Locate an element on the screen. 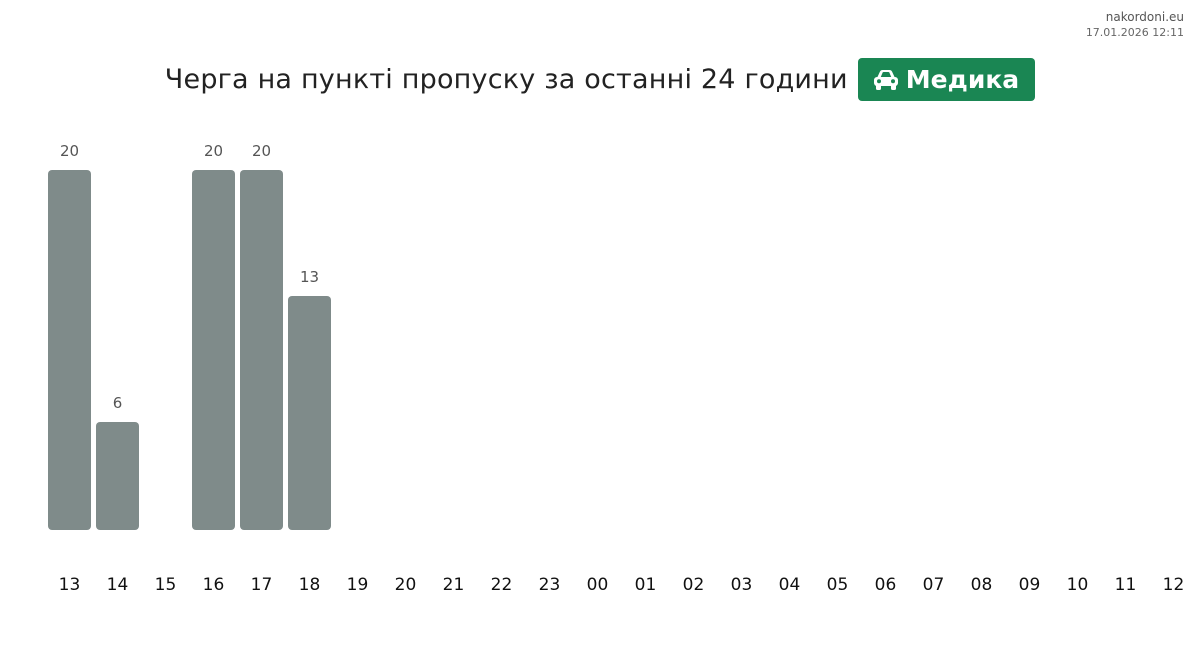  x-tick-label-04: 04 is located at coordinates (790, 585).